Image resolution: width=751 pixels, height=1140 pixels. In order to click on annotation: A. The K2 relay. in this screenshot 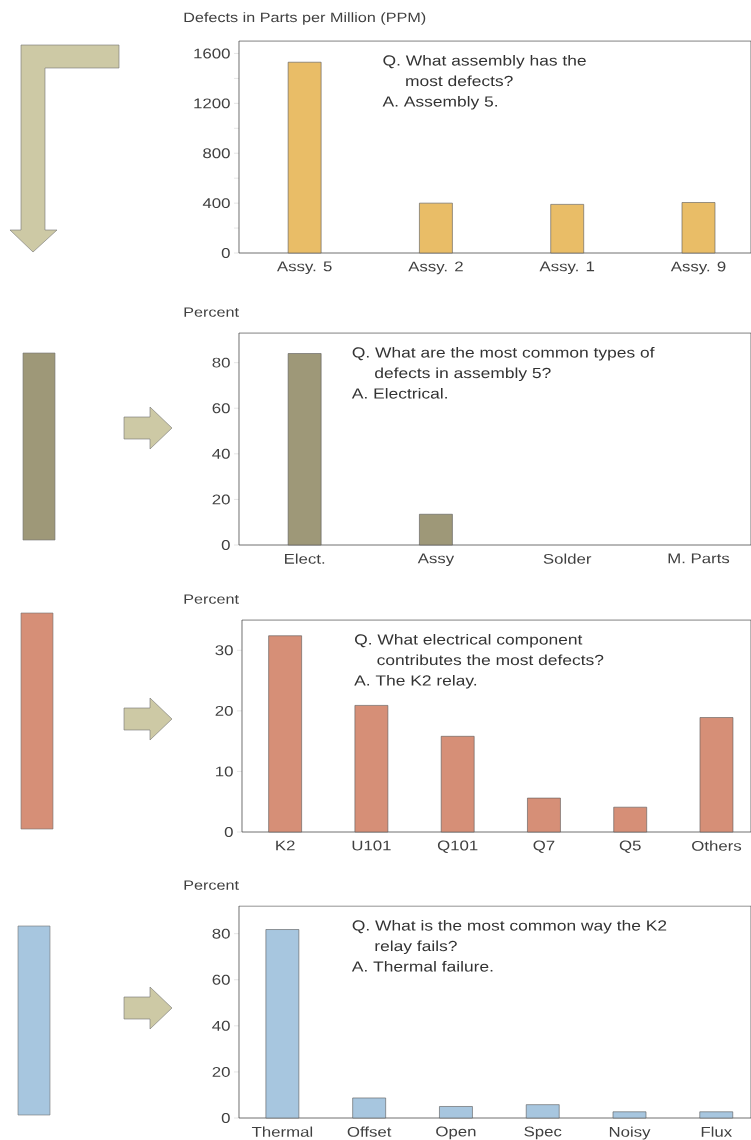, I will do `click(415, 681)`.